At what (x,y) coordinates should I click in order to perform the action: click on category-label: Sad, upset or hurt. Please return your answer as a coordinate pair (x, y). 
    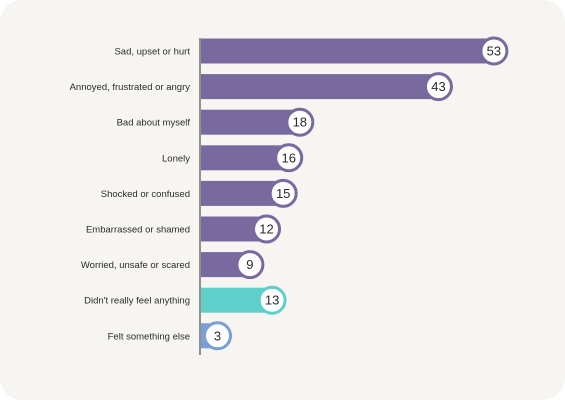
    Looking at the image, I should click on (152, 52).